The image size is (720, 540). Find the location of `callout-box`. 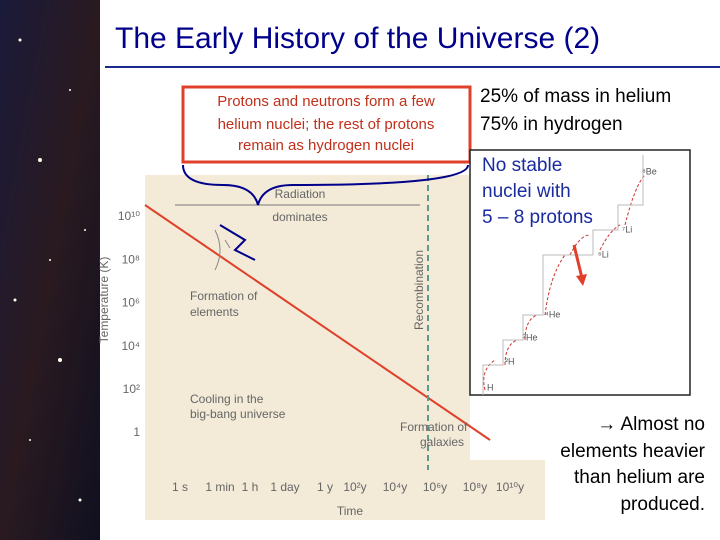

callout-box is located at coordinates (326, 124).